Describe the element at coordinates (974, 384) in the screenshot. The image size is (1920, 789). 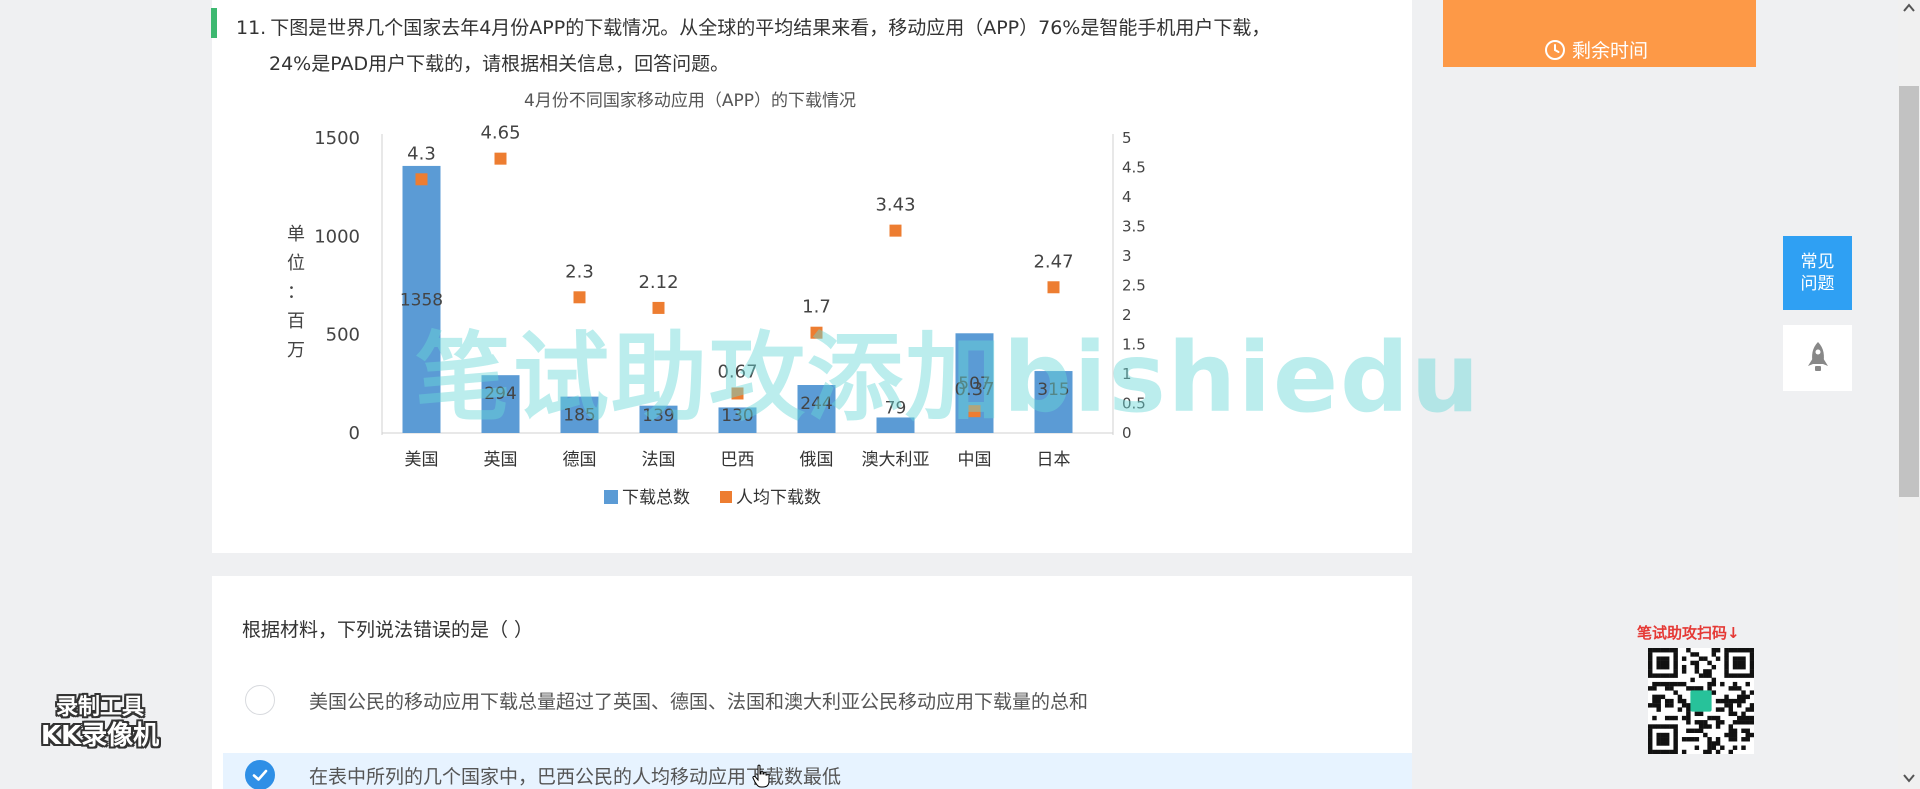
I see `bar-value-label: 507` at that location.